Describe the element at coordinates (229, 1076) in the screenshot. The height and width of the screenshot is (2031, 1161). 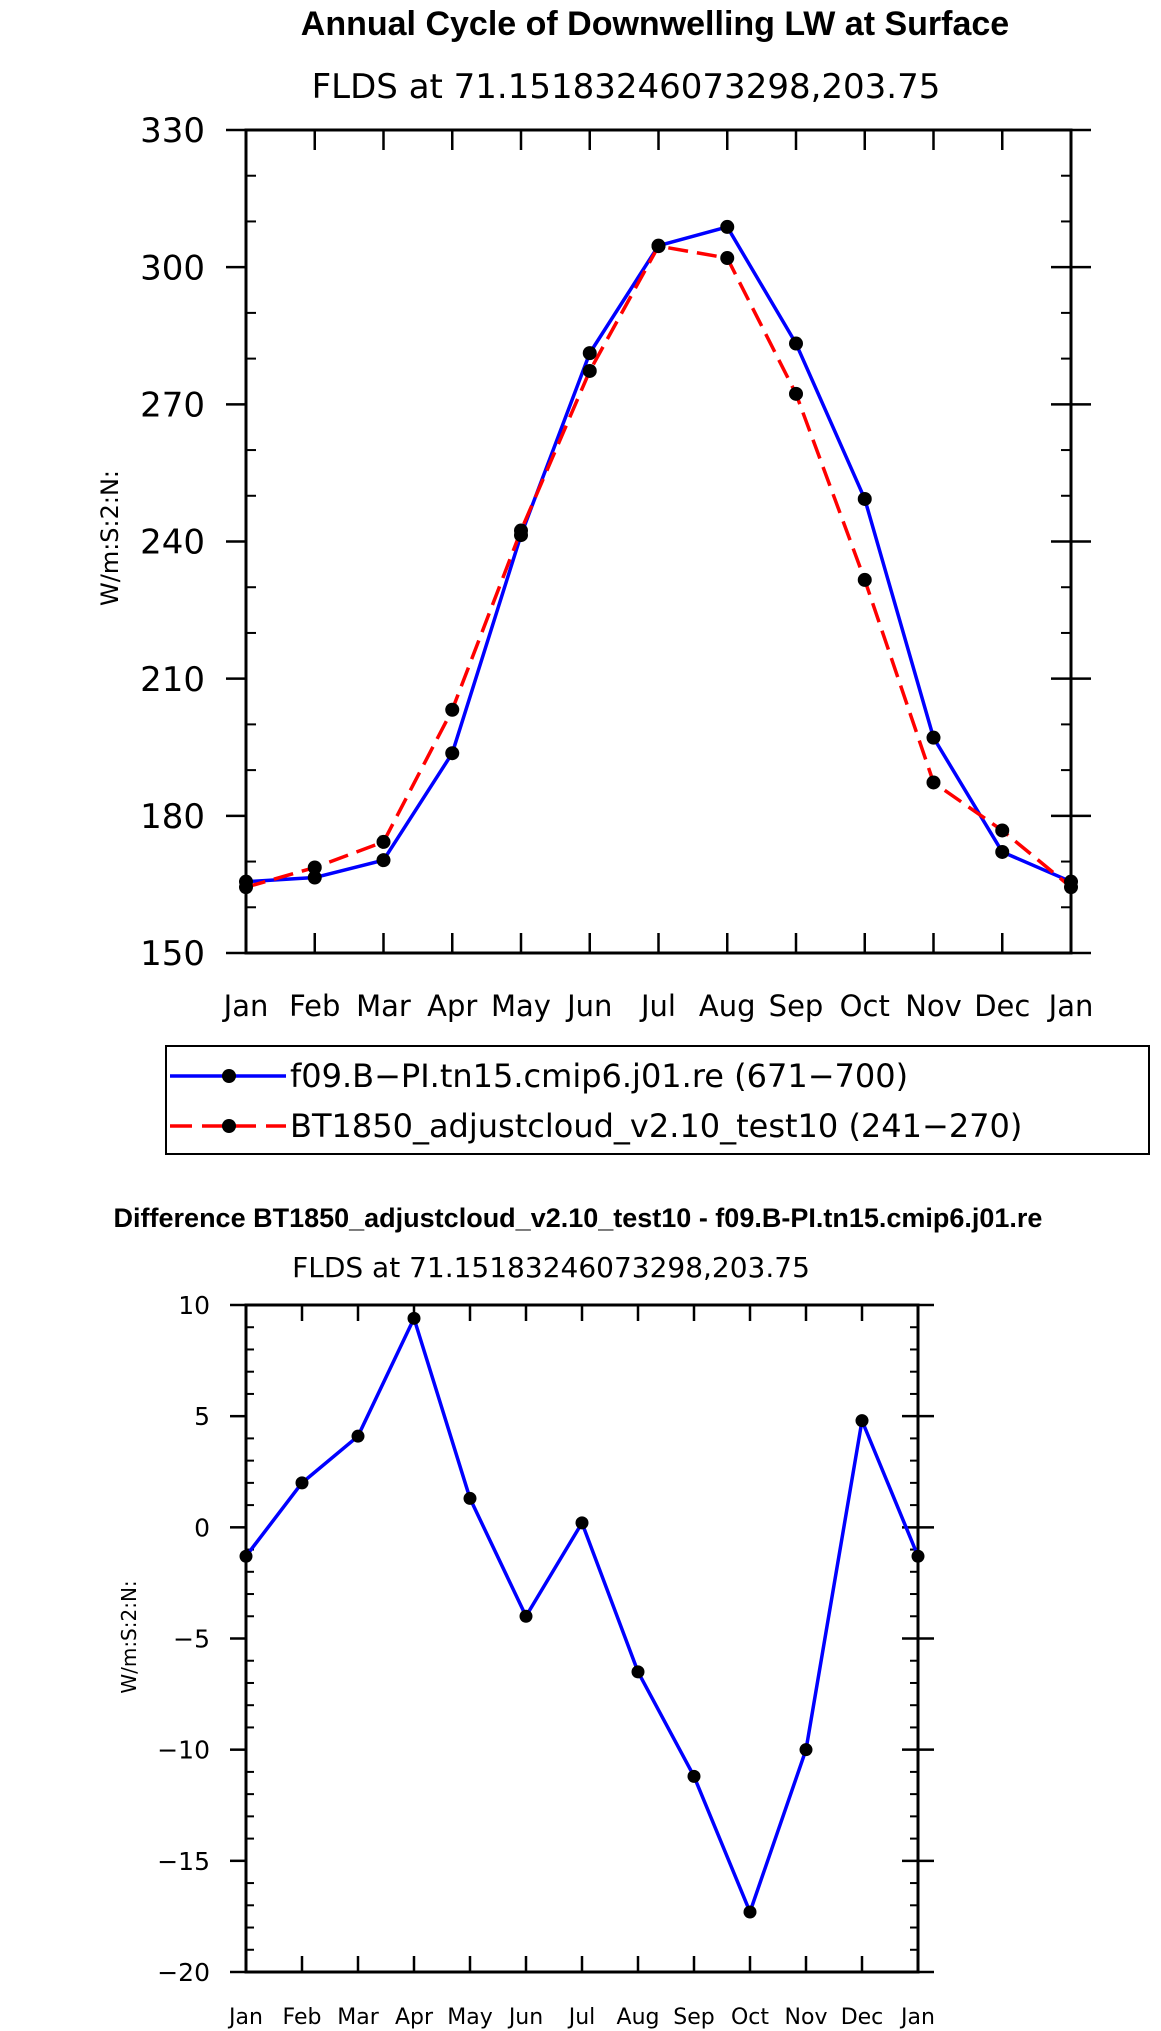
I see `legend-marker-series1` at that location.